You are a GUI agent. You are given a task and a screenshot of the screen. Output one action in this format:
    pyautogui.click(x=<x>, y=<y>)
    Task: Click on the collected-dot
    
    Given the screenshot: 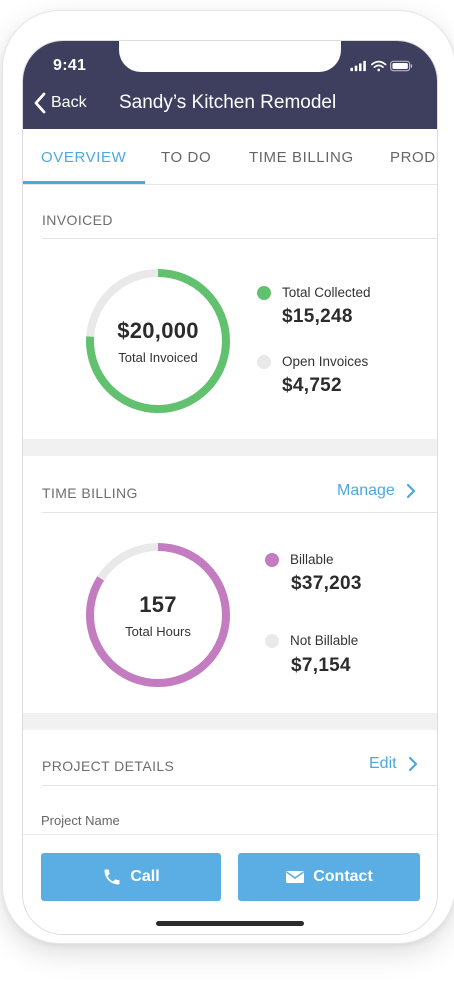 What is the action you would take?
    pyautogui.click(x=264, y=292)
    